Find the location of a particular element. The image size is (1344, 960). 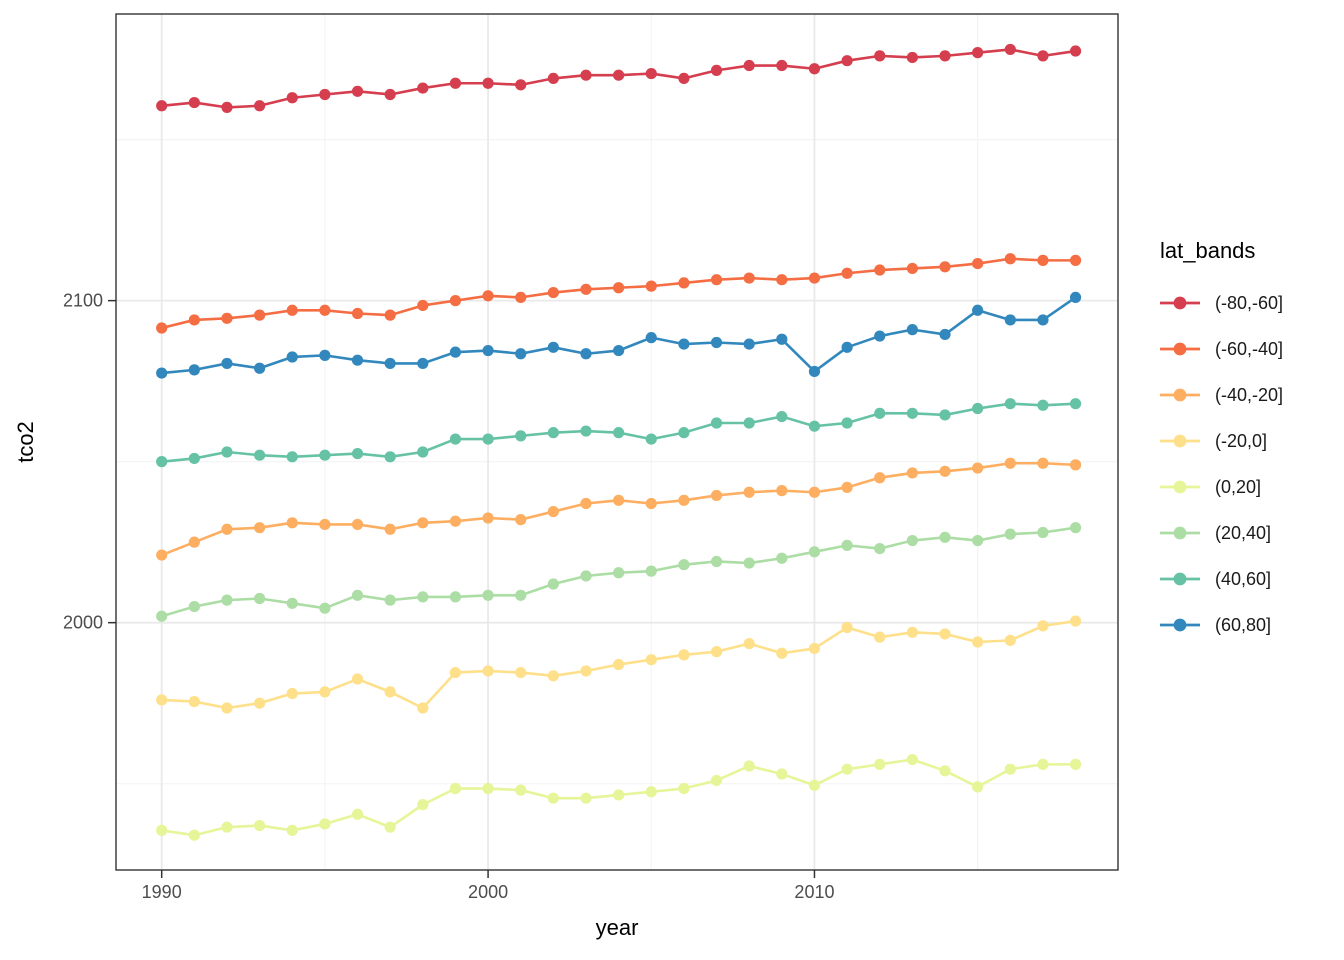

legend-item: (-40,-20] is located at coordinates (1221, 395).